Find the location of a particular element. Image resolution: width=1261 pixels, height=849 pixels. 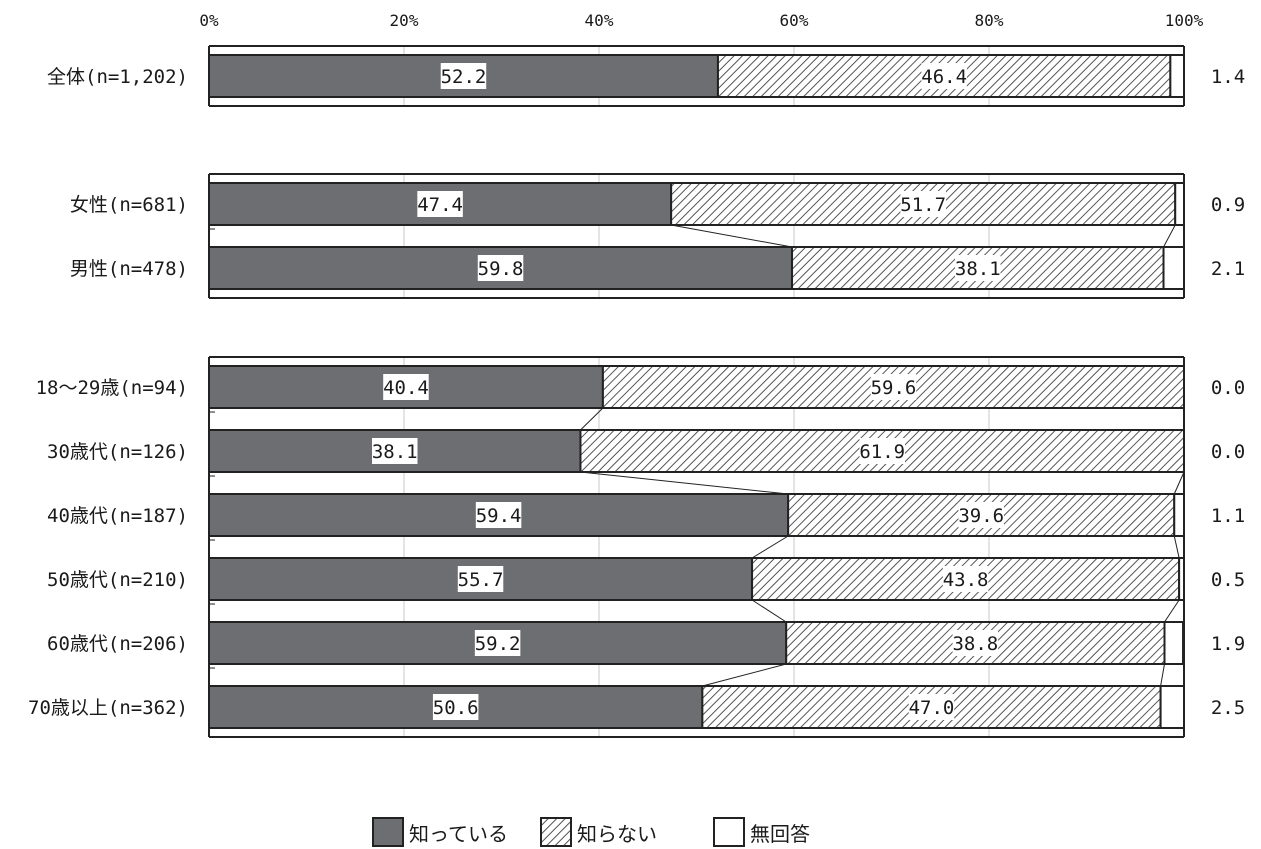

value-label-dont-know: 38.8 is located at coordinates (975, 644).